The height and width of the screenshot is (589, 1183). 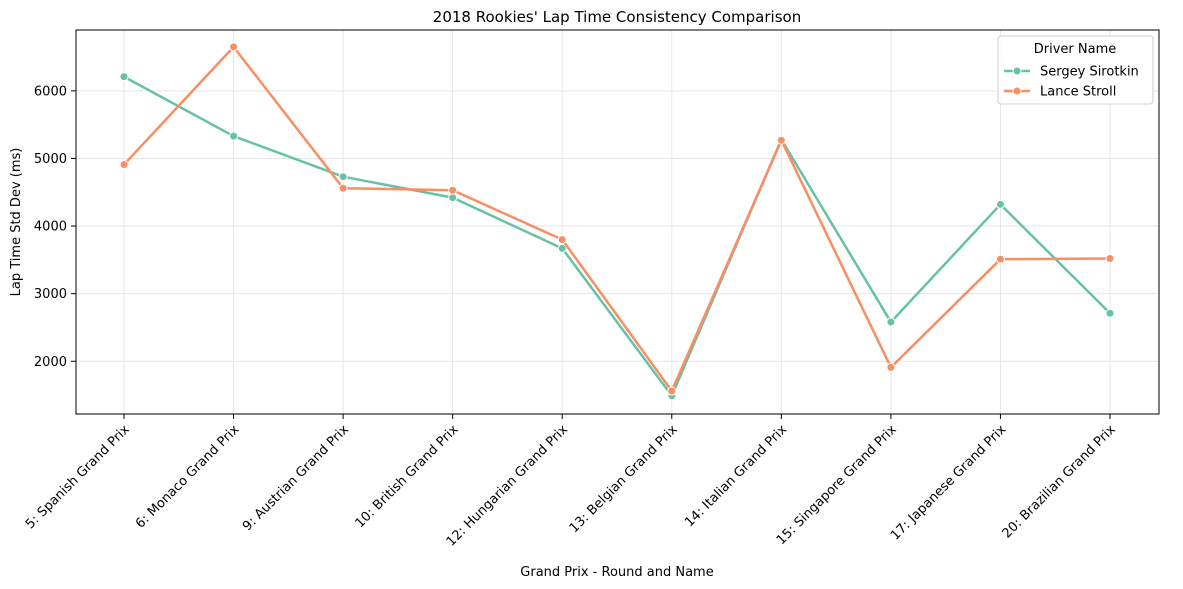 I want to click on legend-title: Driver Name, so click(x=1075, y=49).